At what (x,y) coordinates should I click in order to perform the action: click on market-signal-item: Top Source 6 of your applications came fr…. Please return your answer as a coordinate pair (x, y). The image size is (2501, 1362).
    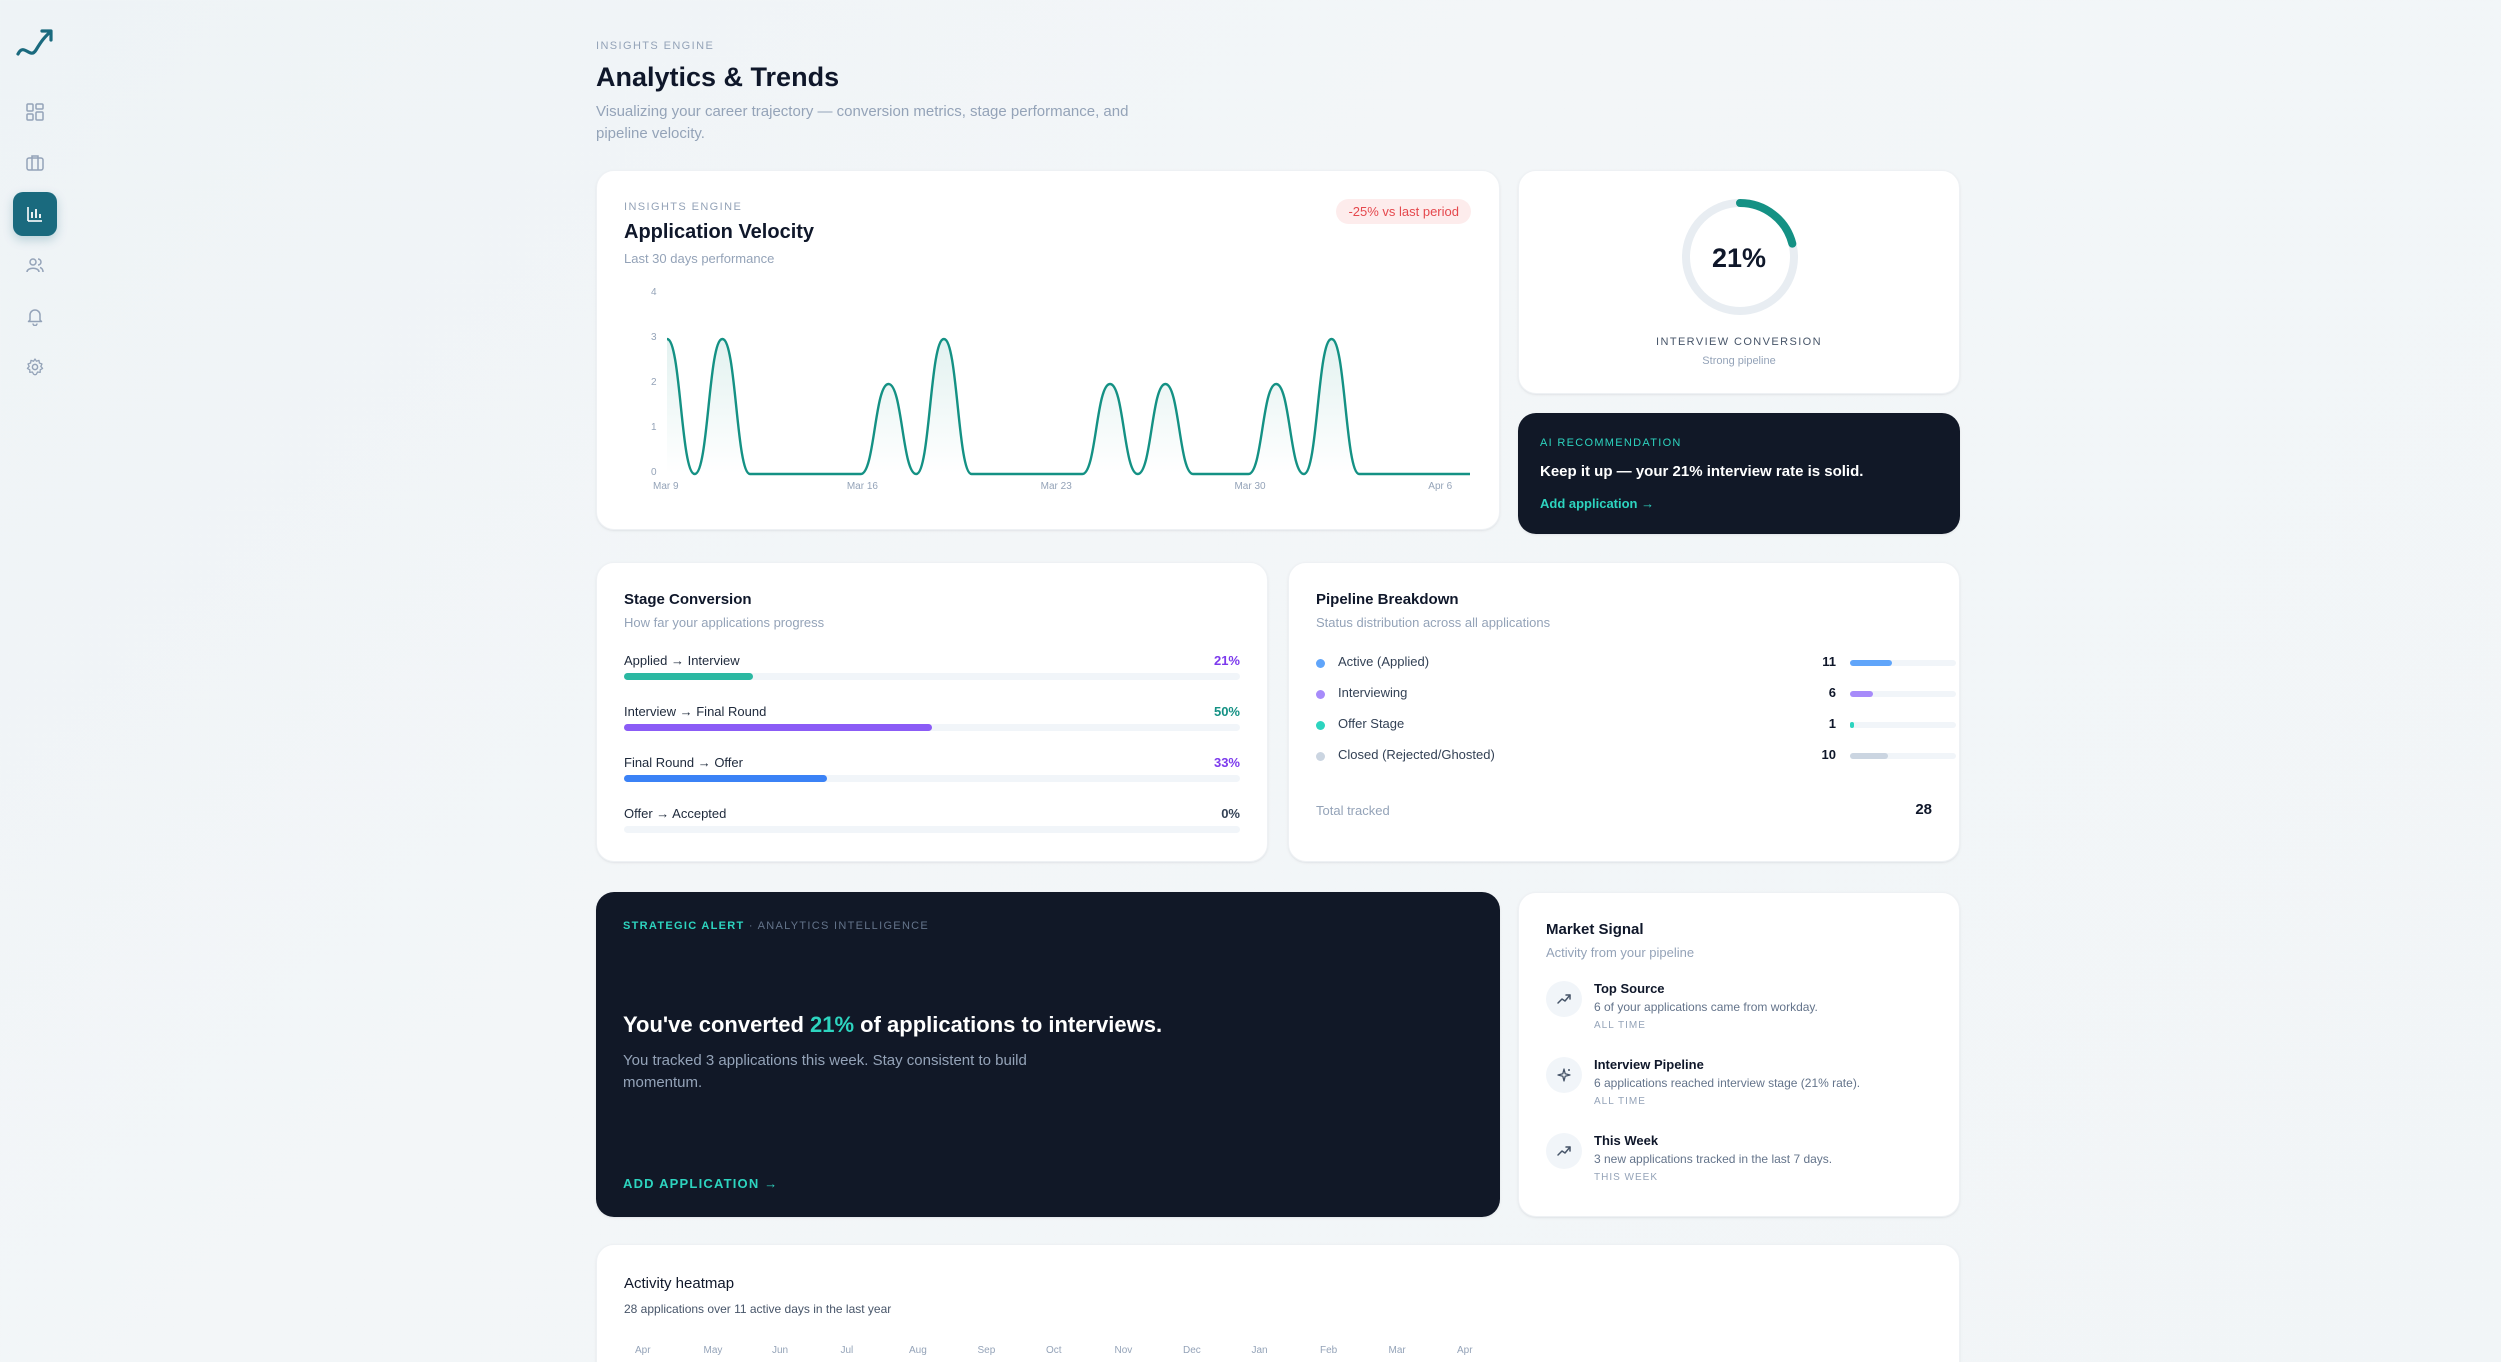
    Looking at the image, I should click on (1742, 1016).